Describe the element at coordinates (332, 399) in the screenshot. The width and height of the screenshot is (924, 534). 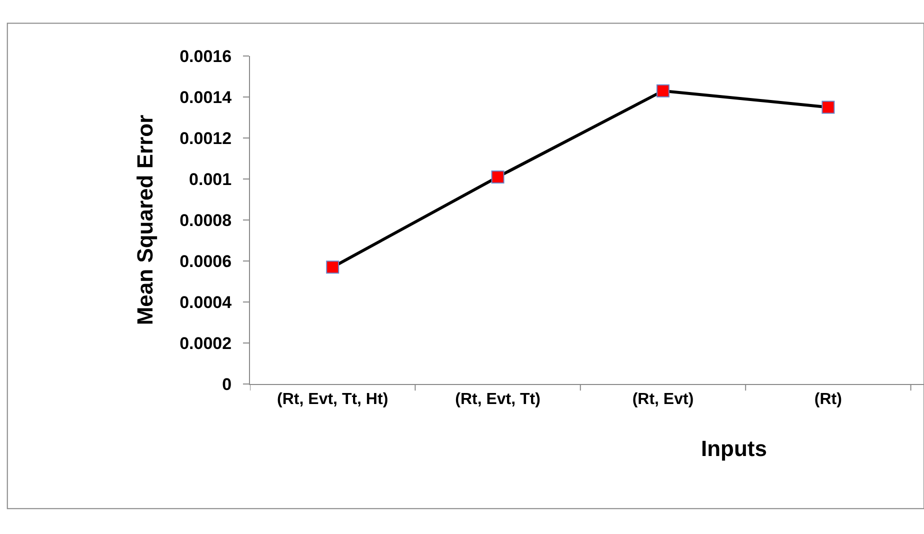
I see `x-tick-label: (Rt, Evt, Tt, Ht)` at that location.